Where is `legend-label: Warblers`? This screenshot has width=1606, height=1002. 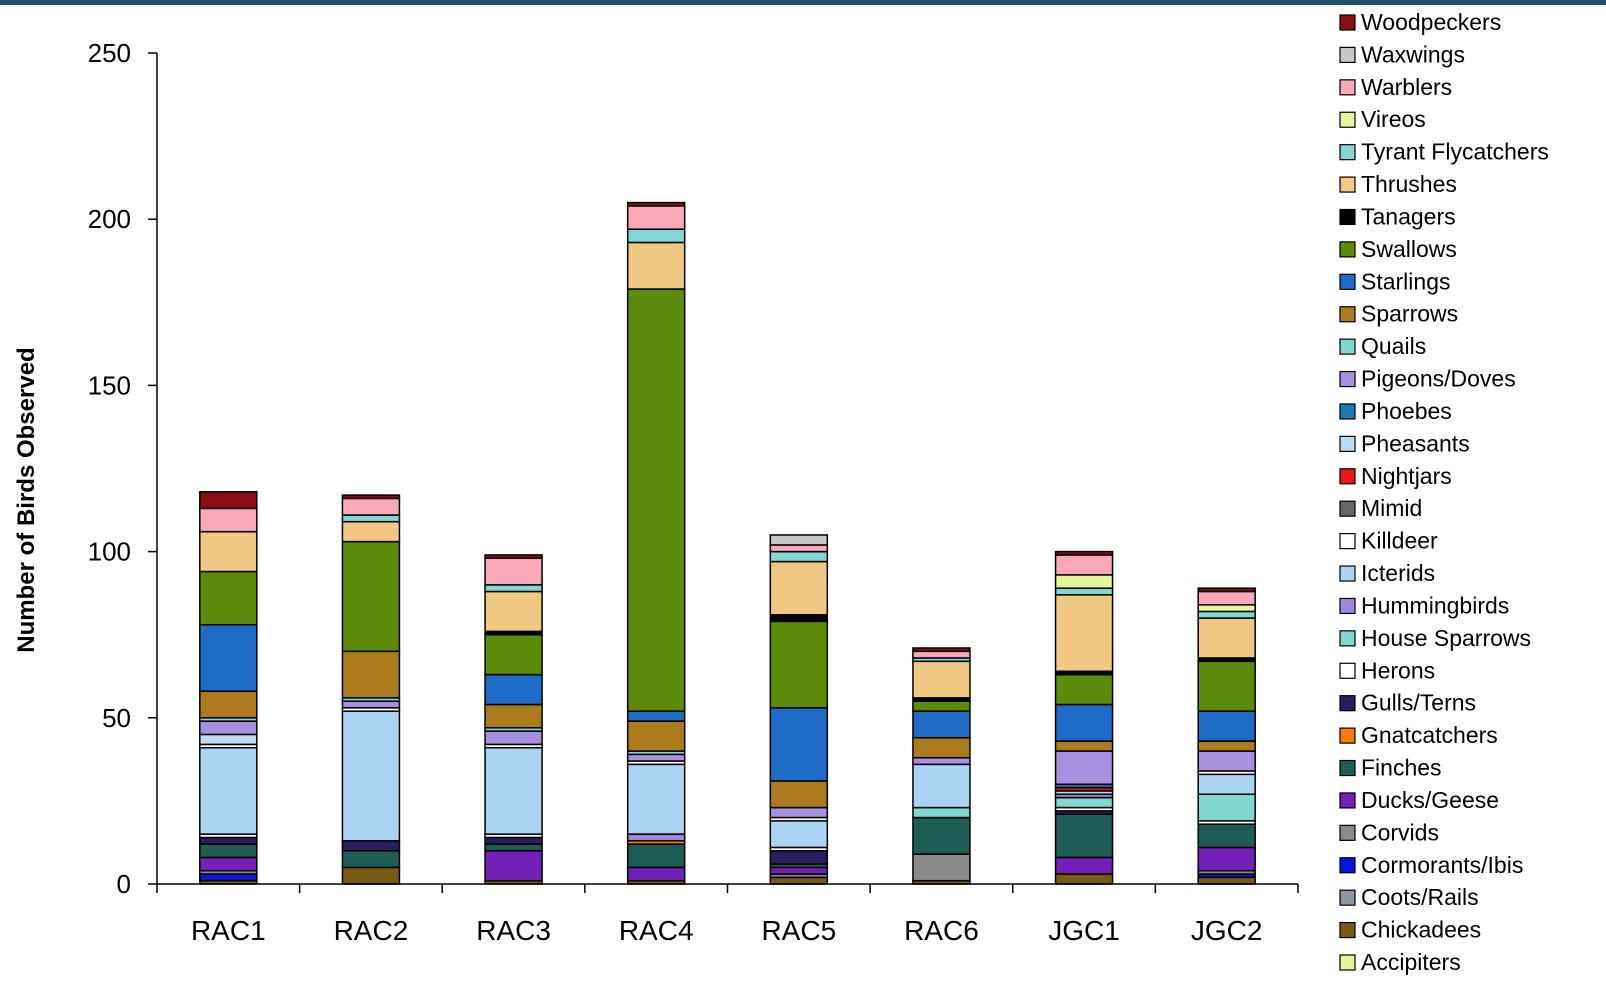
legend-label: Warblers is located at coordinates (1406, 87).